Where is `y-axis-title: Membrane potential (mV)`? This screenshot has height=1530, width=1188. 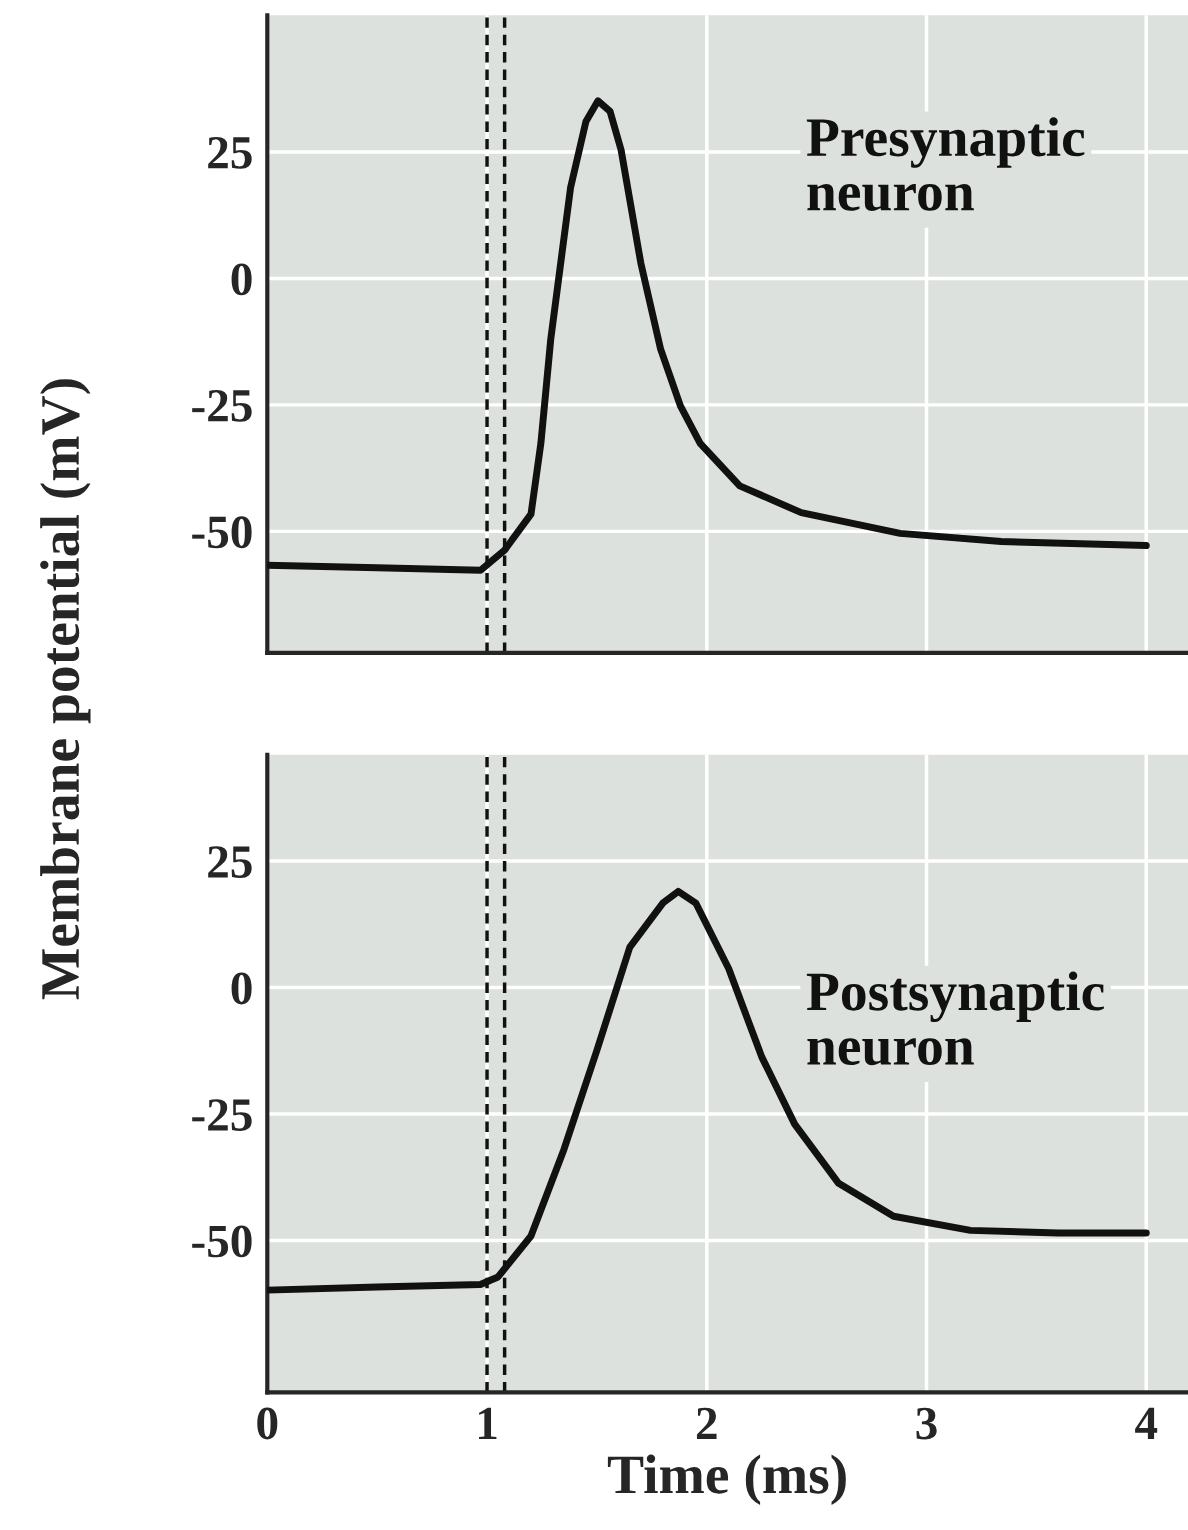 y-axis-title: Membrane potential (mV) is located at coordinates (65, 689).